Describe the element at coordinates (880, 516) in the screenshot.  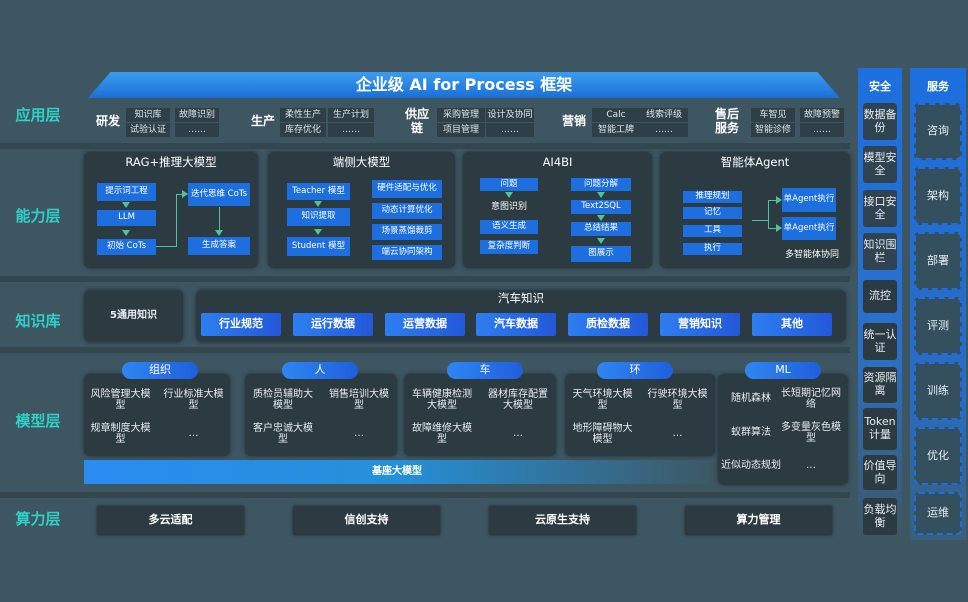
I see `security-item: 负载均衡` at that location.